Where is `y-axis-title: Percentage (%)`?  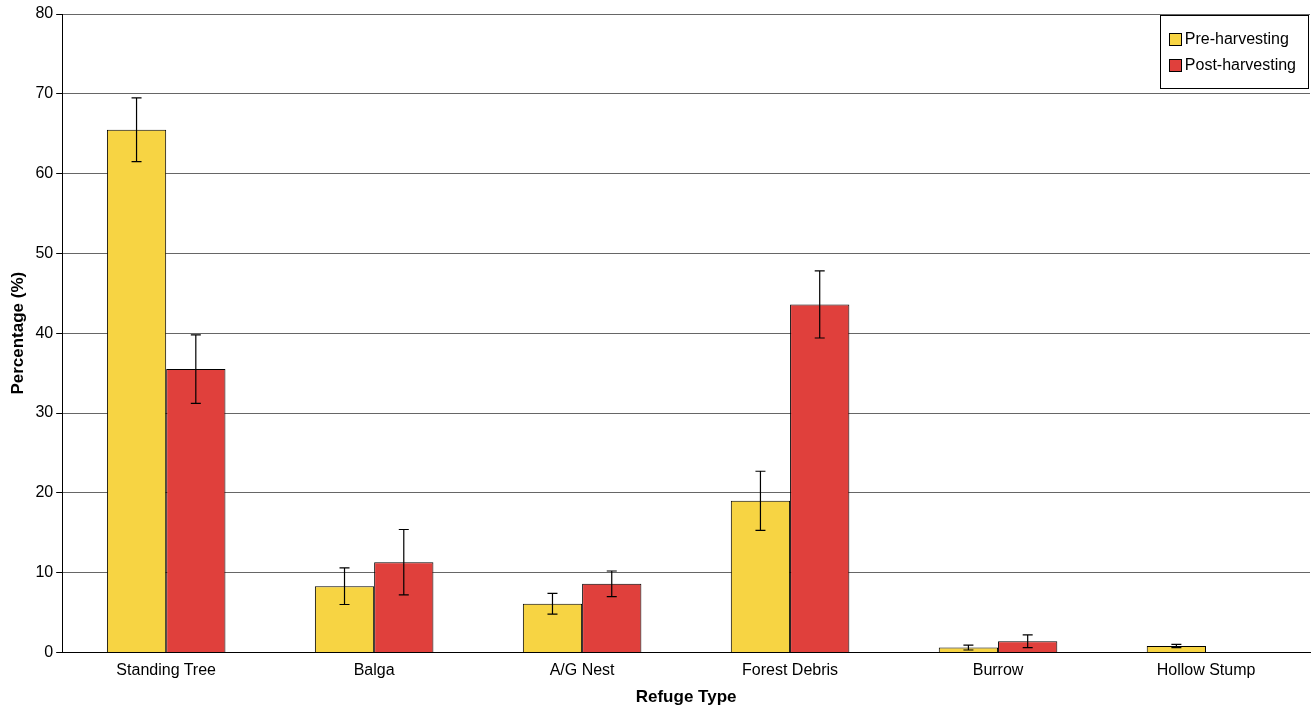
y-axis-title: Percentage (%) is located at coordinates (17, 333).